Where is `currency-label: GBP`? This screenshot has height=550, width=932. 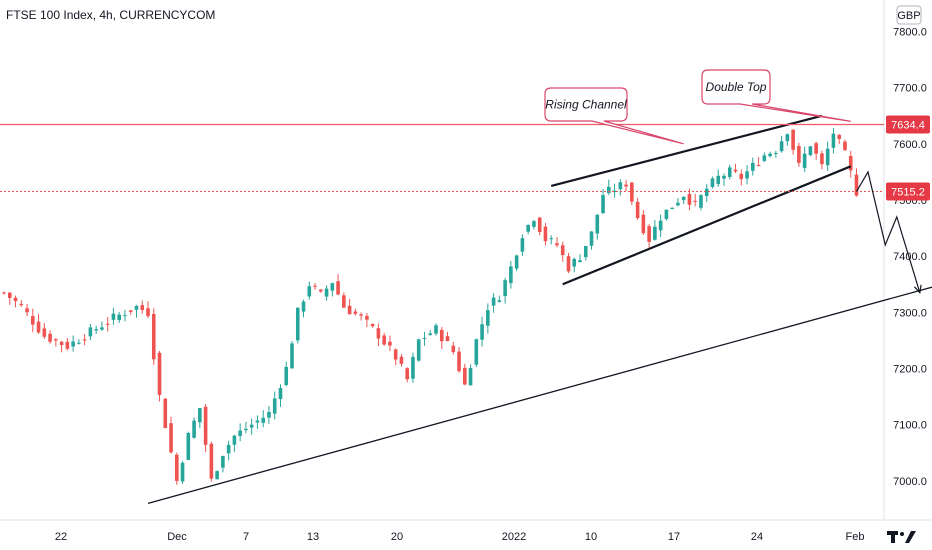
currency-label: GBP is located at coordinates (908, 16).